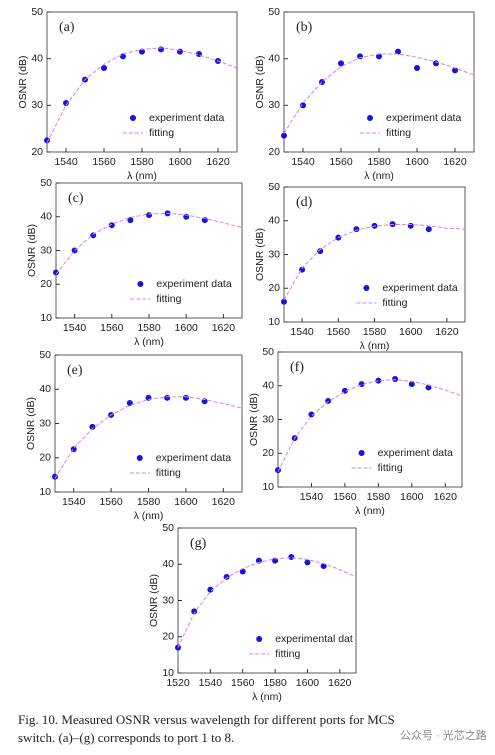 The height and width of the screenshot is (755, 495). I want to click on legend-label: experimental dat, so click(314, 639).